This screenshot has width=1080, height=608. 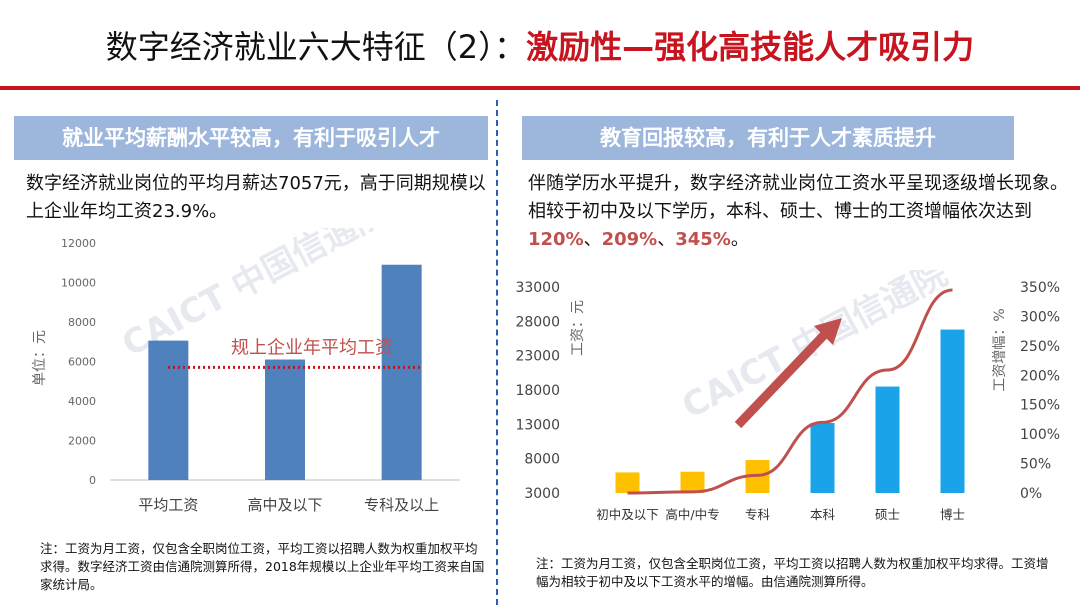 I want to click on right-chart-yaxis-right: 0% 50% 100% 150% 200% 250% 300% 350% 工资增幅：%, so click(x=1026, y=391).